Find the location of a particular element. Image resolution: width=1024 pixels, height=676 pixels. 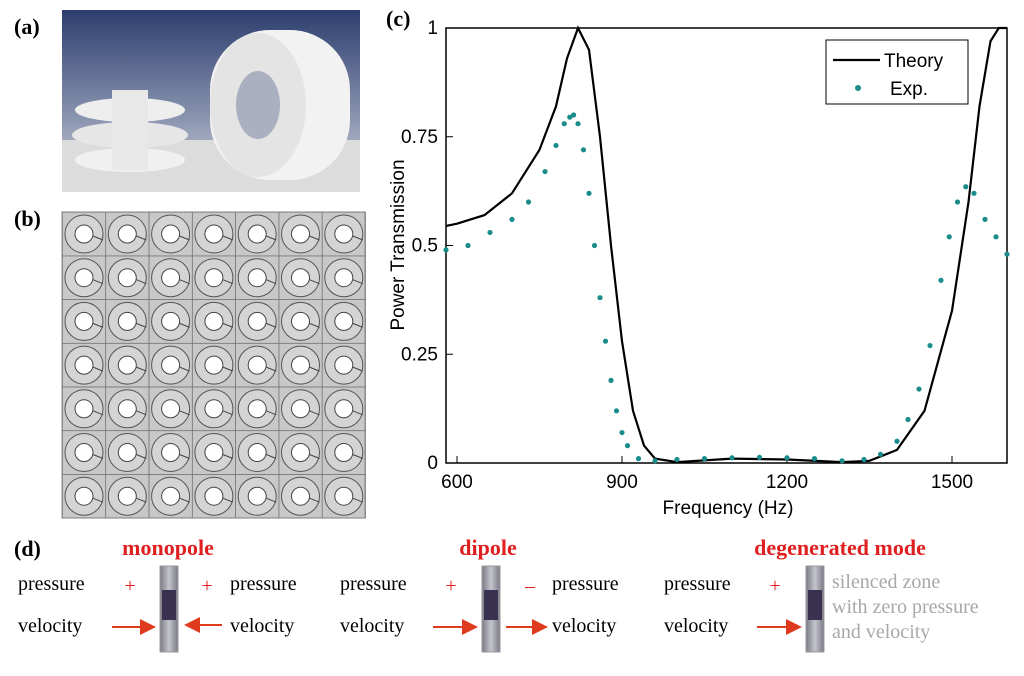

x-axis-label: Frequency (Hz) is located at coordinates (728, 508).